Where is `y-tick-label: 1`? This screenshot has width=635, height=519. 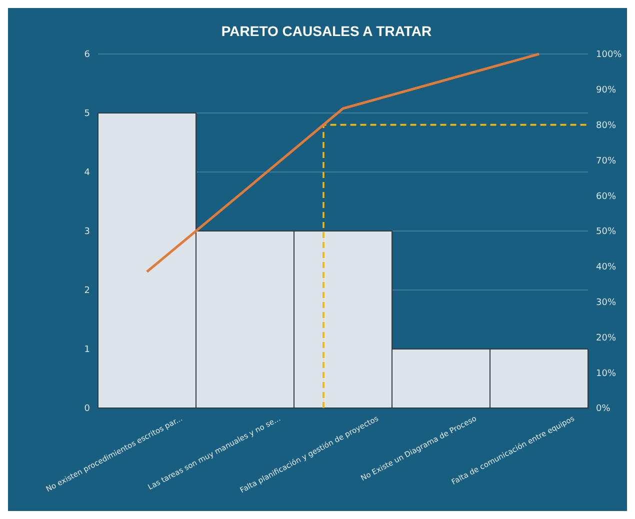
y-tick-label: 1 is located at coordinates (87, 350).